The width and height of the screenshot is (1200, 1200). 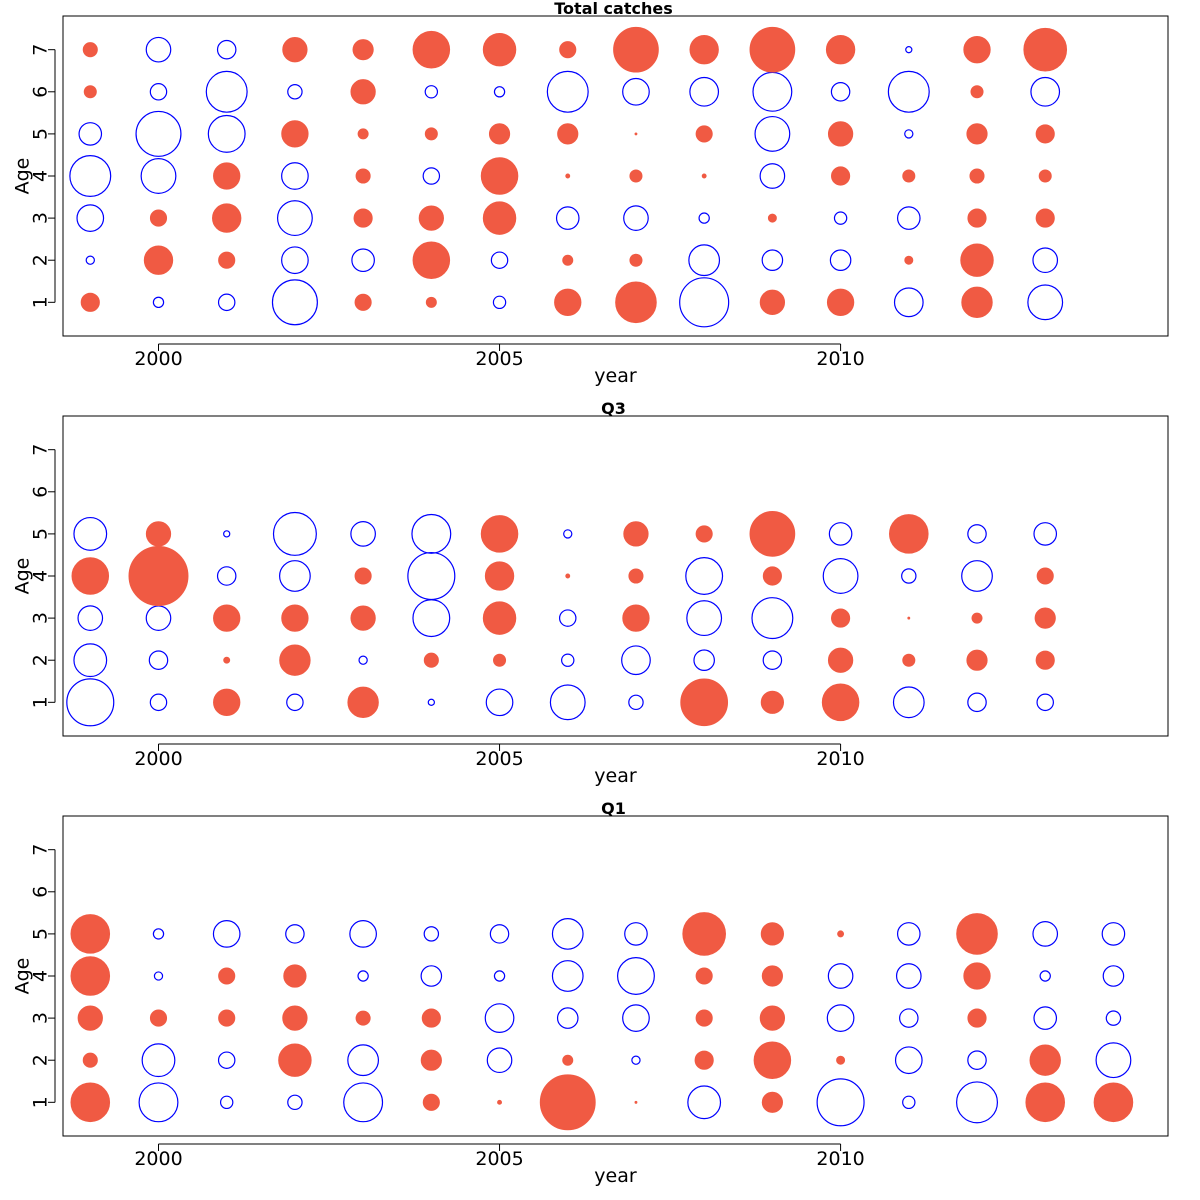 I want to click on y-tick-label: 1, so click(x=41, y=1102).